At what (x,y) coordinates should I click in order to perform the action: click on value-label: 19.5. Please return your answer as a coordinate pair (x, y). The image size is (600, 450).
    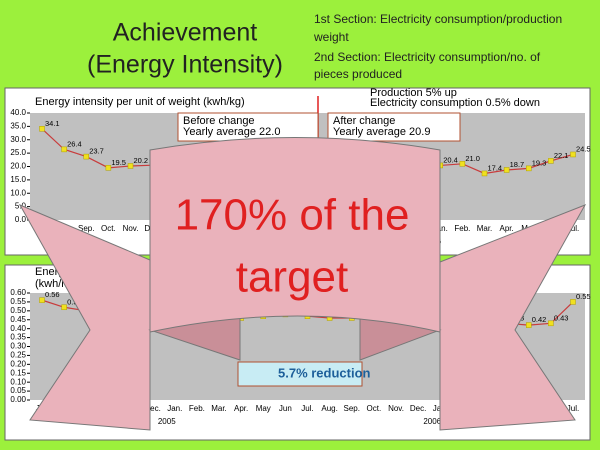
    Looking at the image, I should click on (118, 162).